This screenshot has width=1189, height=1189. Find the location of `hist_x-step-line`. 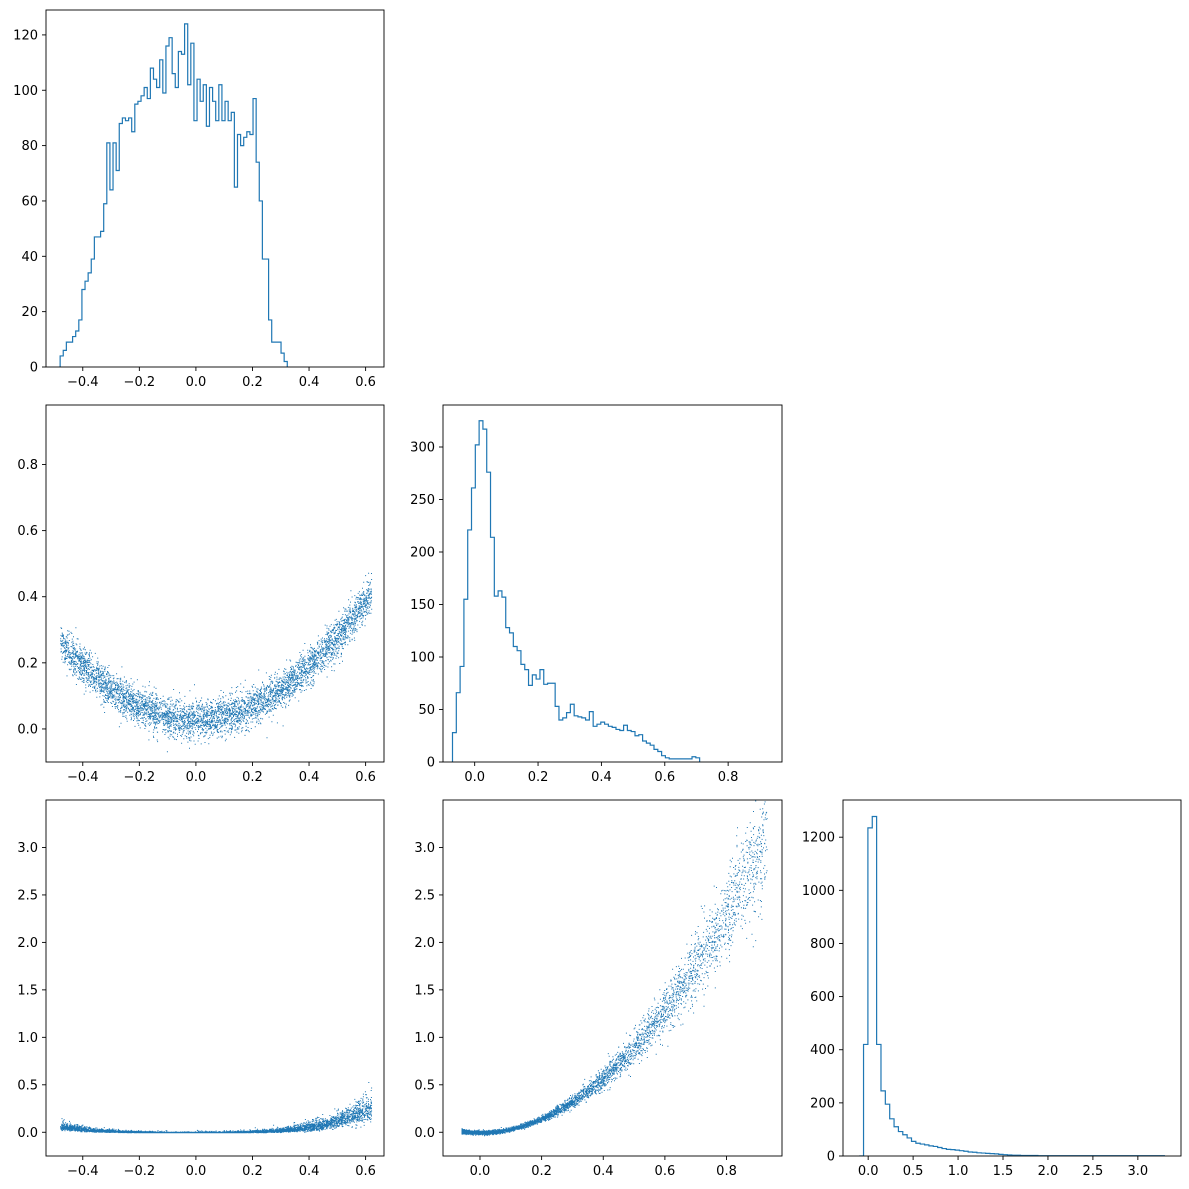

hist_x-step-line is located at coordinates (173, 195).